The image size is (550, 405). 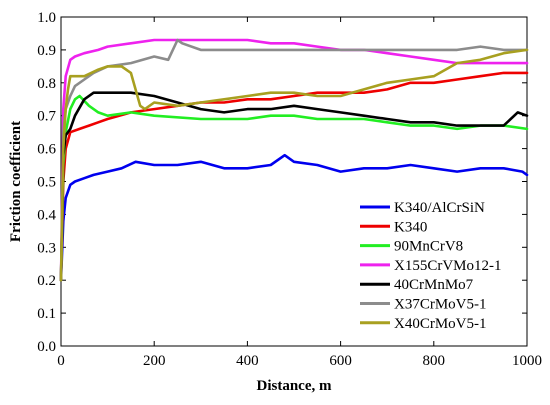 What do you see at coordinates (439, 208) in the screenshot?
I see `legend-label: K340/AlCrSiN` at bounding box center [439, 208].